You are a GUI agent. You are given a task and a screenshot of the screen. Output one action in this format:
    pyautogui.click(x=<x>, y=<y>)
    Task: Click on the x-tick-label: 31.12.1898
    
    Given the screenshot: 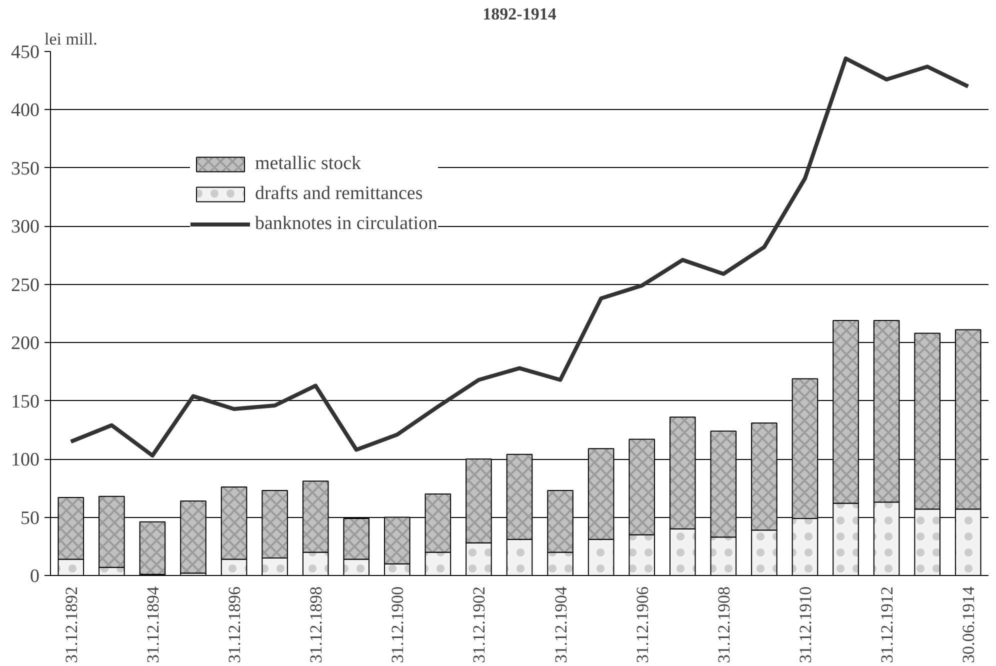 What is the action you would take?
    pyautogui.click(x=316, y=624)
    